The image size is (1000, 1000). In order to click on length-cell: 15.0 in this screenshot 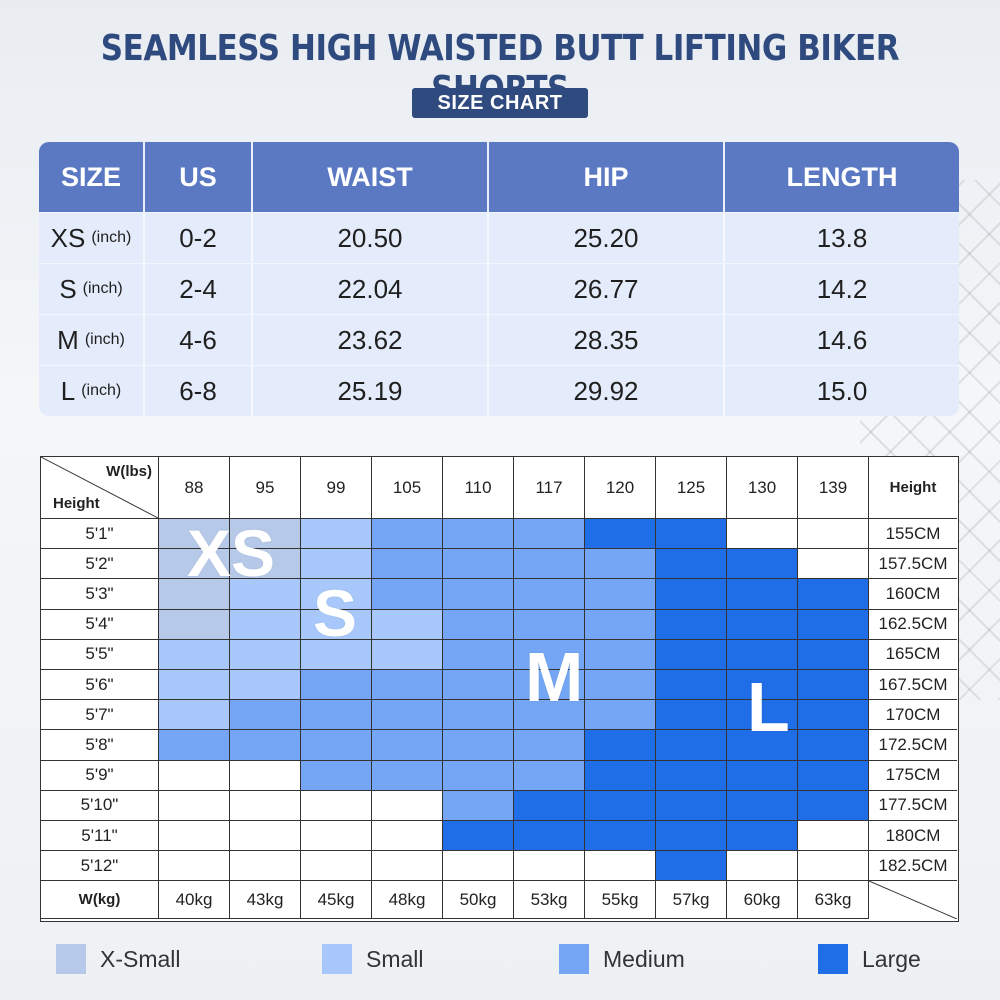, I will do `click(842, 390)`.